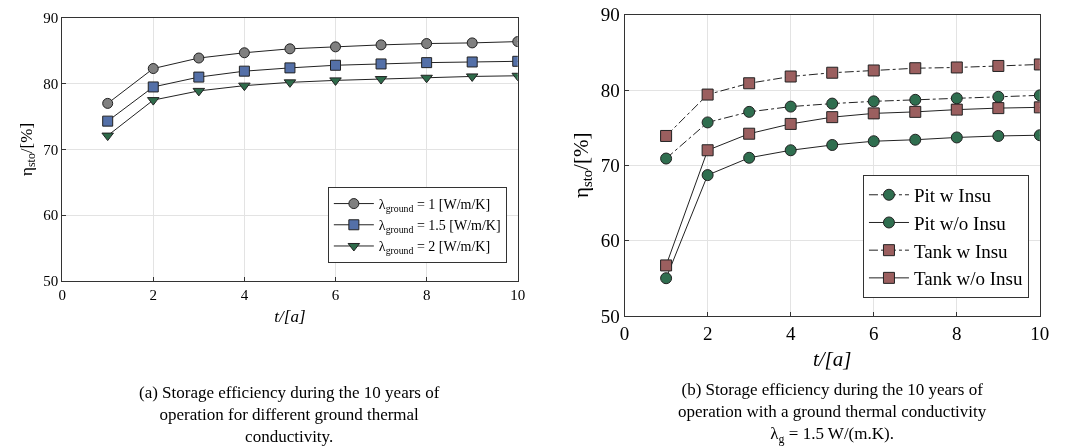 Image resolution: width=1090 pixels, height=448 pixels. What do you see at coordinates (960, 223) in the screenshot?
I see `legend-label: Pit w/o Insu` at bounding box center [960, 223].